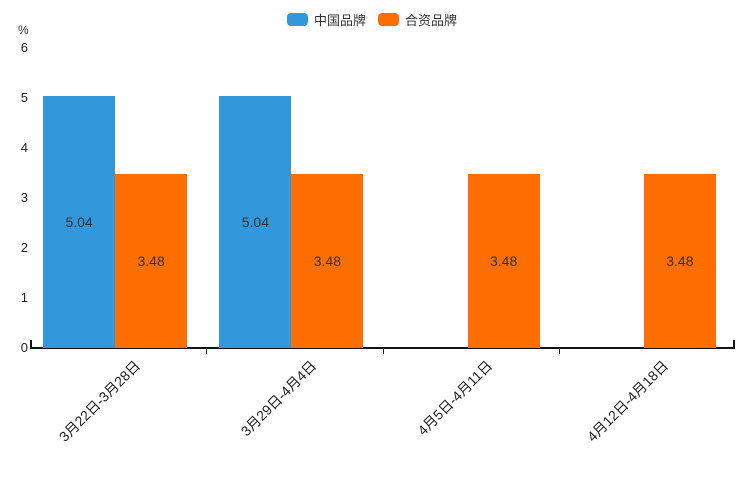  Describe the element at coordinates (24, 47) in the screenshot. I see `y-axis-tick-label: 6` at that location.